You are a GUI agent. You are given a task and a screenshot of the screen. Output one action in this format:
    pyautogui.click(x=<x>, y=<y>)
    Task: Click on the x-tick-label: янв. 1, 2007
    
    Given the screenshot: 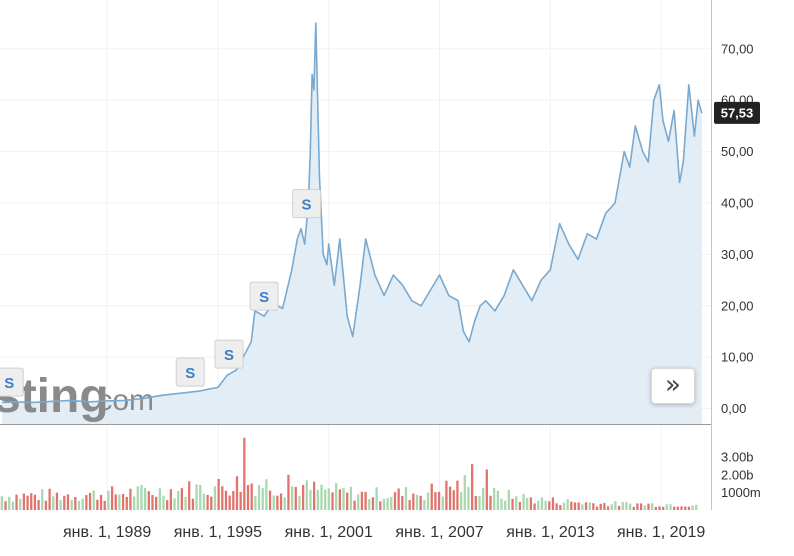 What is the action you would take?
    pyautogui.click(x=439, y=532)
    